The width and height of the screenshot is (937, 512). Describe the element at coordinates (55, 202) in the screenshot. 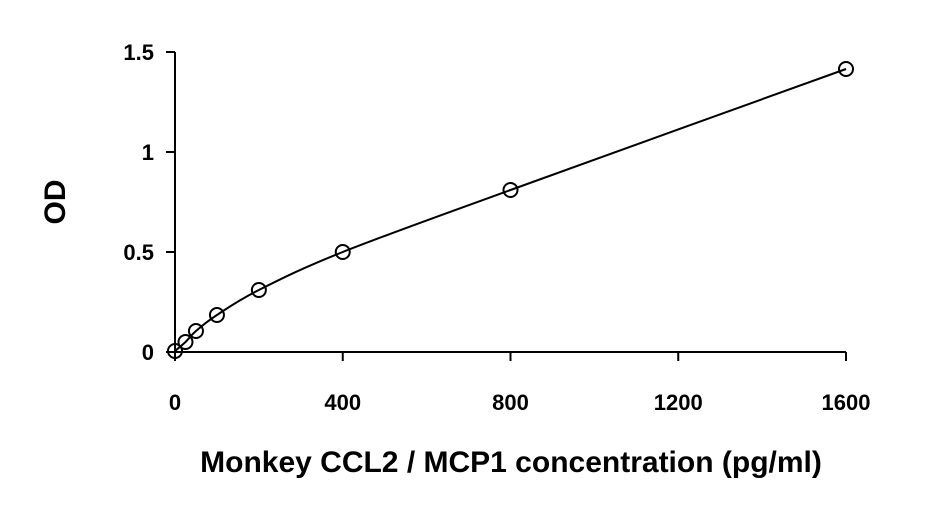

I see `y-axis-title: OD` at that location.